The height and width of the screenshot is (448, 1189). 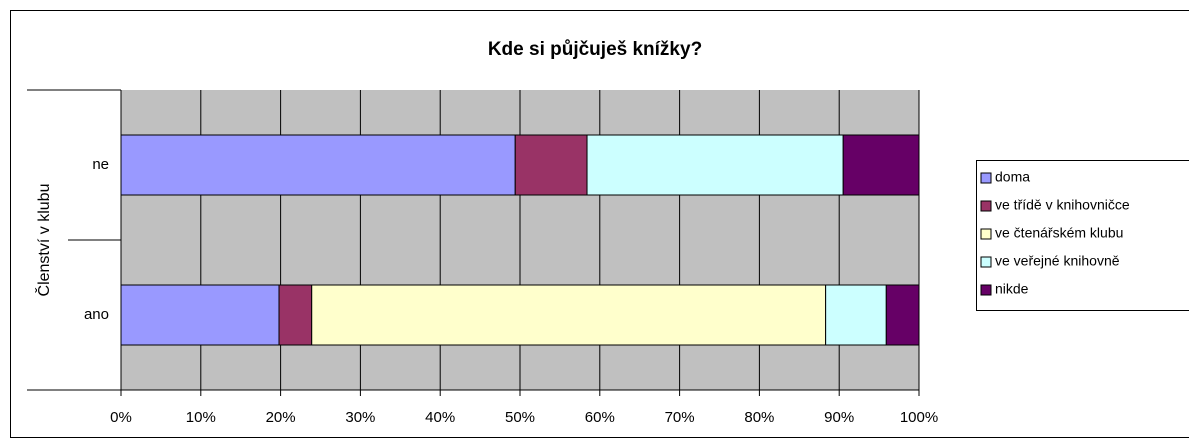 I want to click on x-tick-label: 90%, so click(x=839, y=417).